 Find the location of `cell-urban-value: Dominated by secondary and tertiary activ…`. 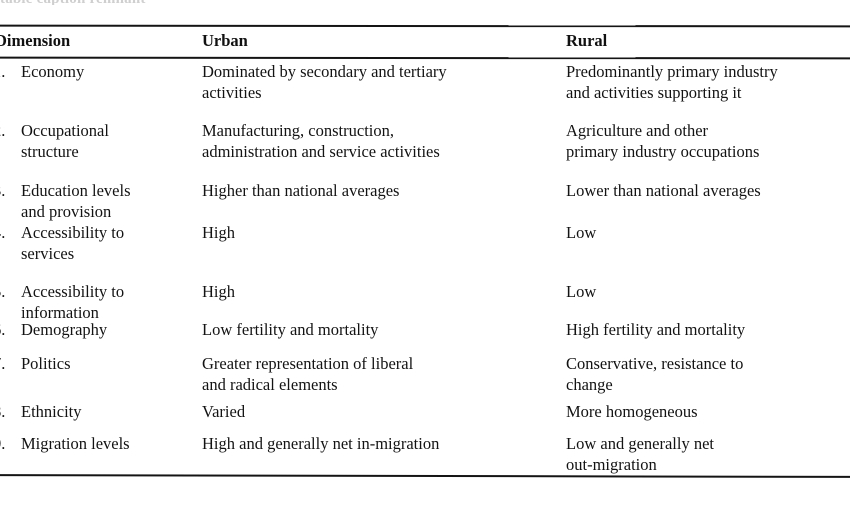

cell-urban-value: Dominated by secondary and tertiary activ… is located at coordinates (382, 82).